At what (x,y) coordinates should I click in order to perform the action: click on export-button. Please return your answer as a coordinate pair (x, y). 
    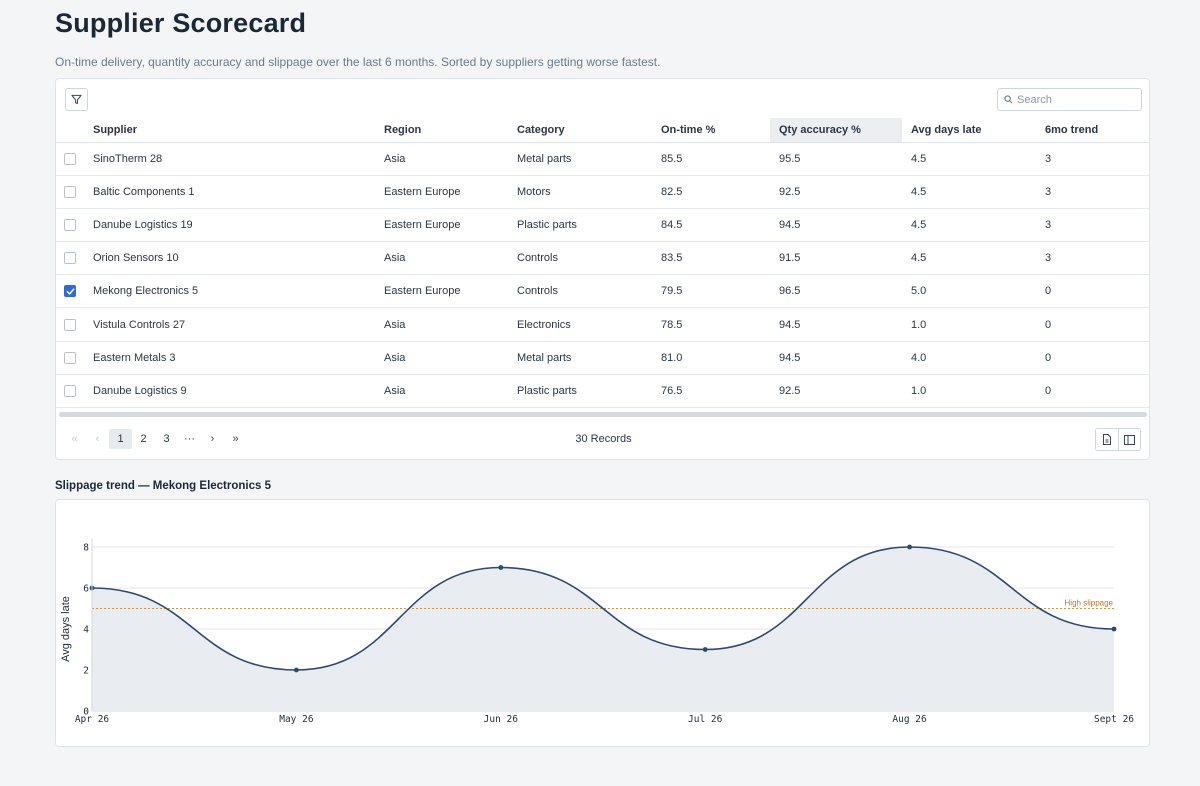
    Looking at the image, I should click on (1107, 439).